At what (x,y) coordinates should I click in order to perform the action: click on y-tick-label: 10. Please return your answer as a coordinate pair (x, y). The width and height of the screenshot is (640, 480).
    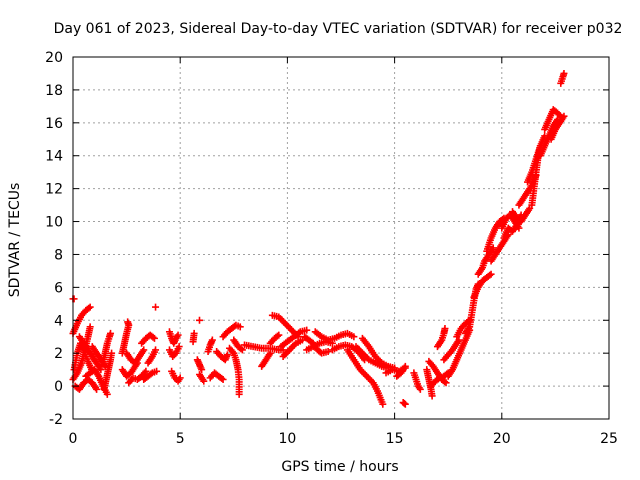
    Looking at the image, I should click on (54, 223).